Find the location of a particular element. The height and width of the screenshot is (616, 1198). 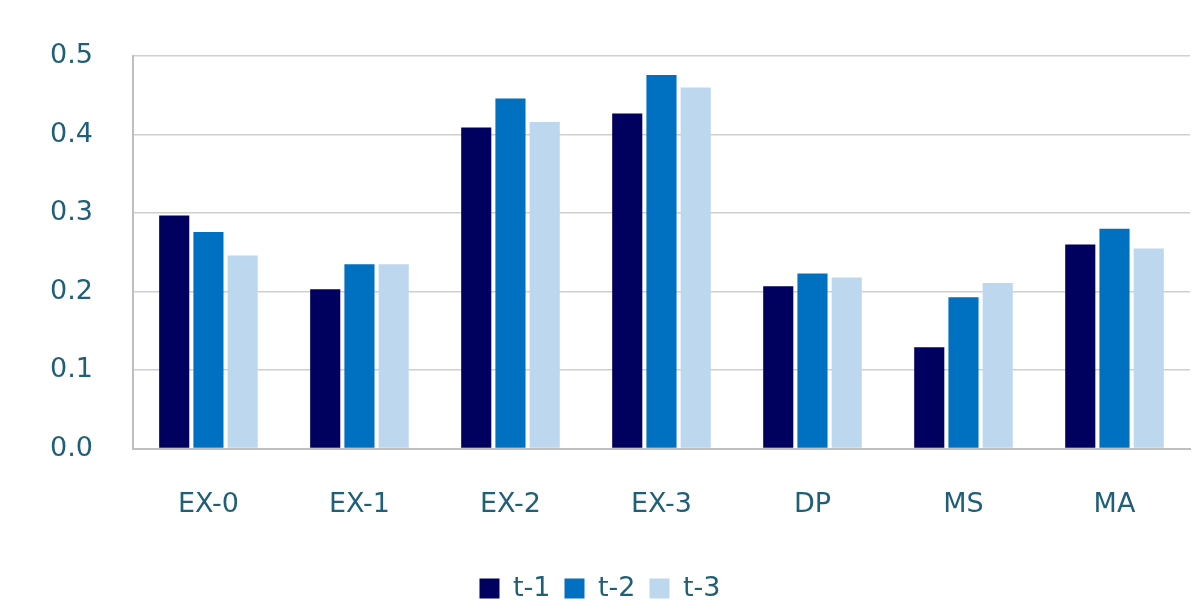

legend-label: t-1 is located at coordinates (531, 586).